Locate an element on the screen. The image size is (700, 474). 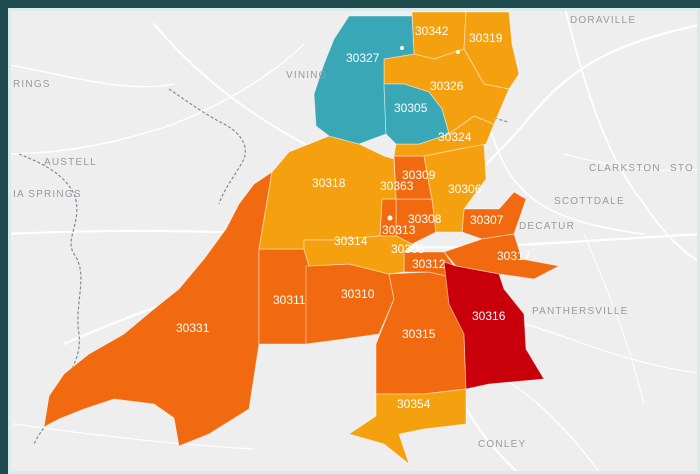
place-label-rings: RINGS is located at coordinates (32, 84).